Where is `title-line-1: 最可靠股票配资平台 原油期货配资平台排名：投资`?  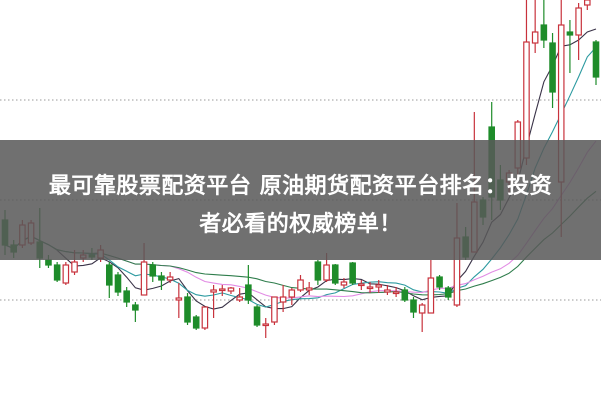 title-line-1: 最可靠股票配资平台 原油期货配资平台排名：投资 is located at coordinates (300, 186).